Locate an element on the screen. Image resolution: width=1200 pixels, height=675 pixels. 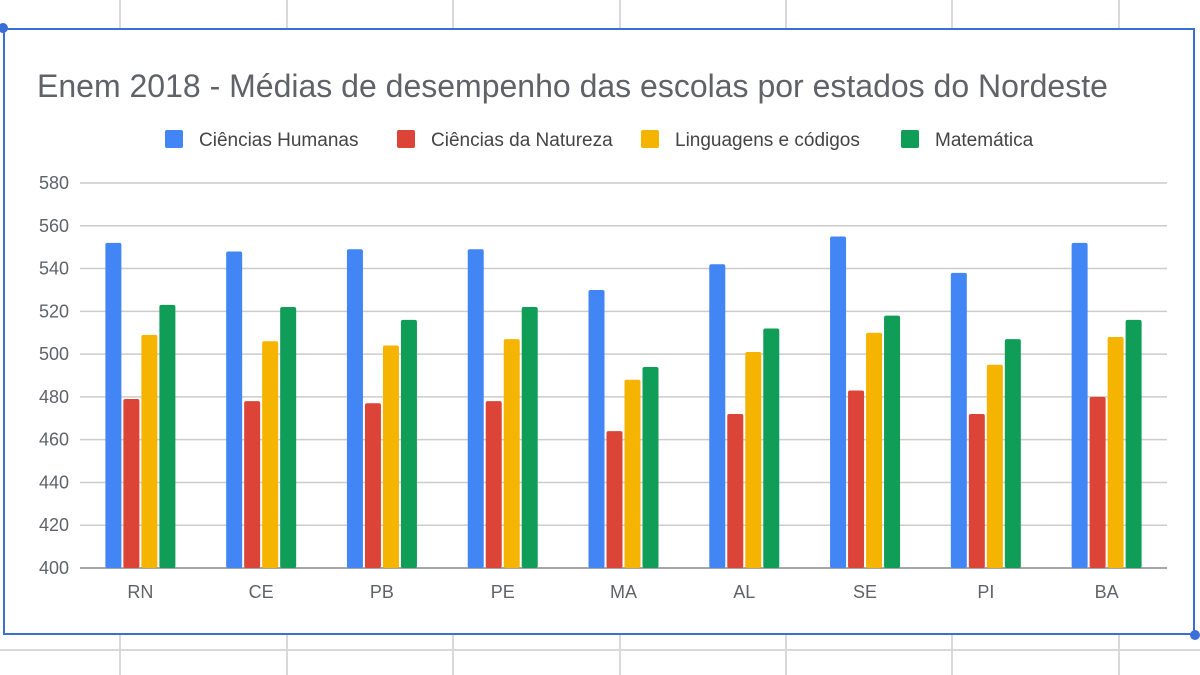
x-tick-label: MA is located at coordinates (623, 592).